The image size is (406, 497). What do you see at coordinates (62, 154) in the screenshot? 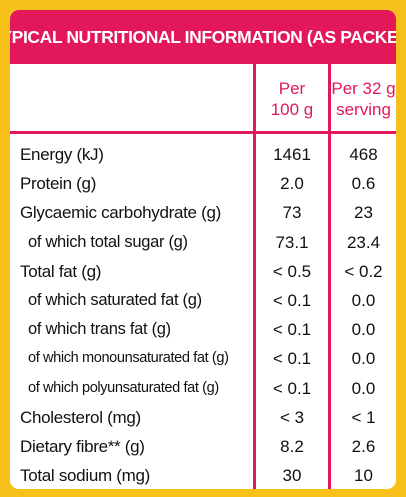
I see `row-label: Energy (kJ)` at bounding box center [62, 154].